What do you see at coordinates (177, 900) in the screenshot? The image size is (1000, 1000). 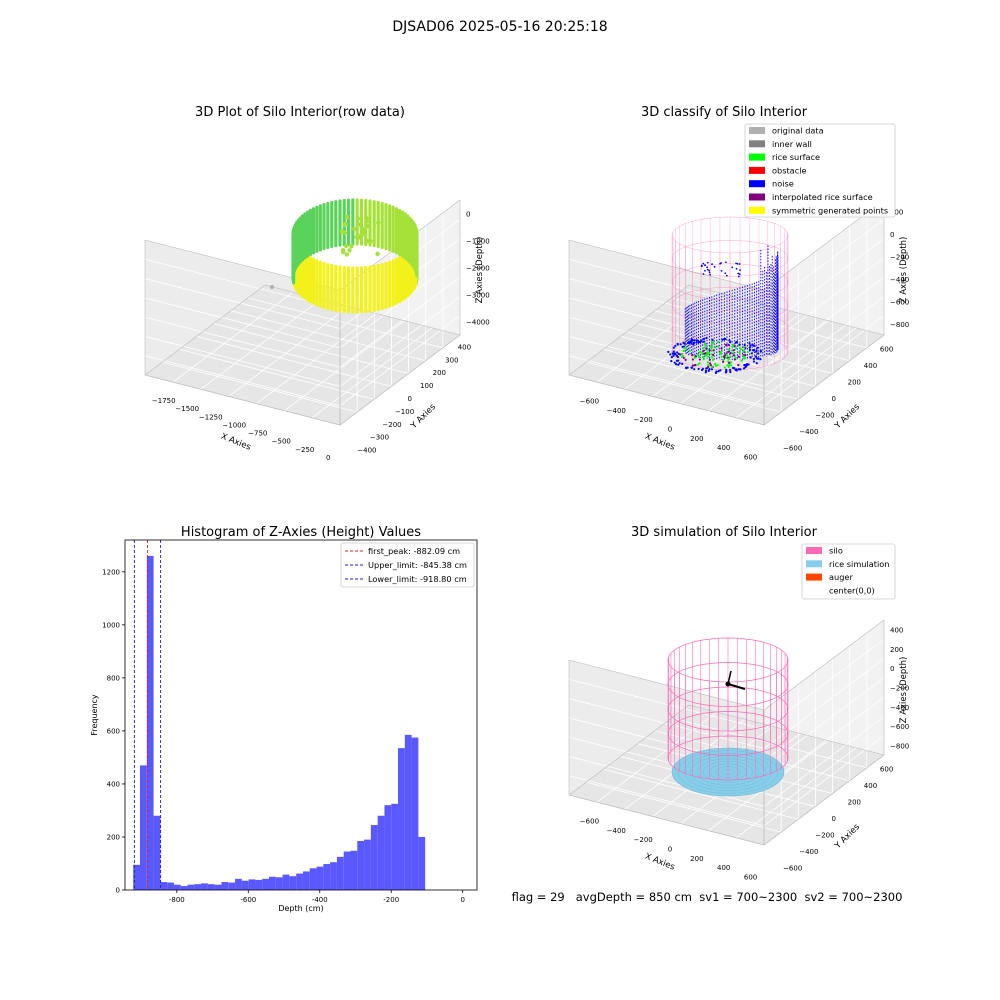 I see `x-tick-label: -800` at bounding box center [177, 900].